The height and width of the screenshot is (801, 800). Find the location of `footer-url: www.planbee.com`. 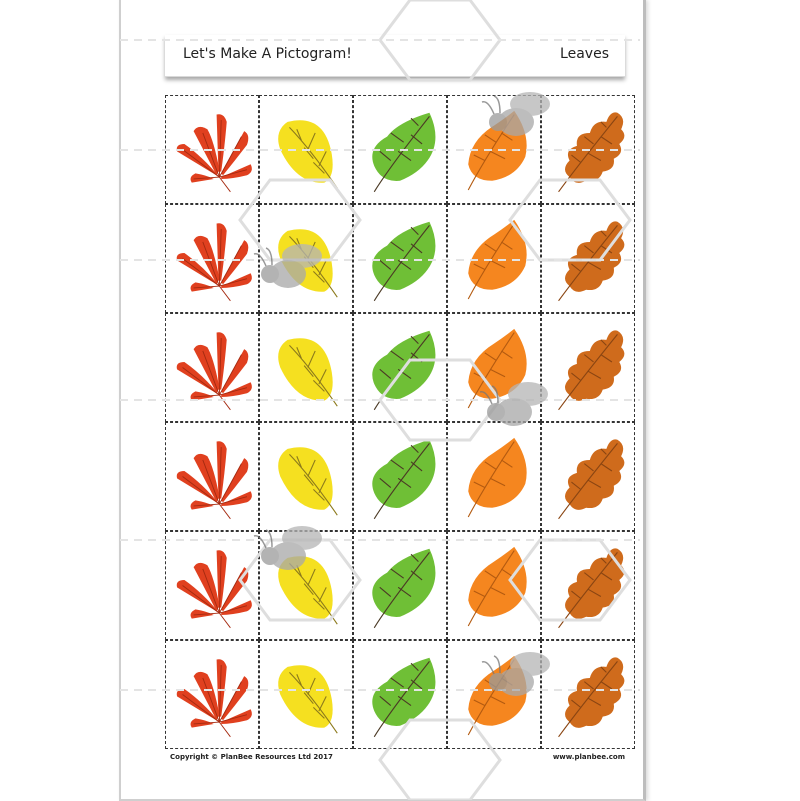

footer-url: www.planbee.com is located at coordinates (588, 757).